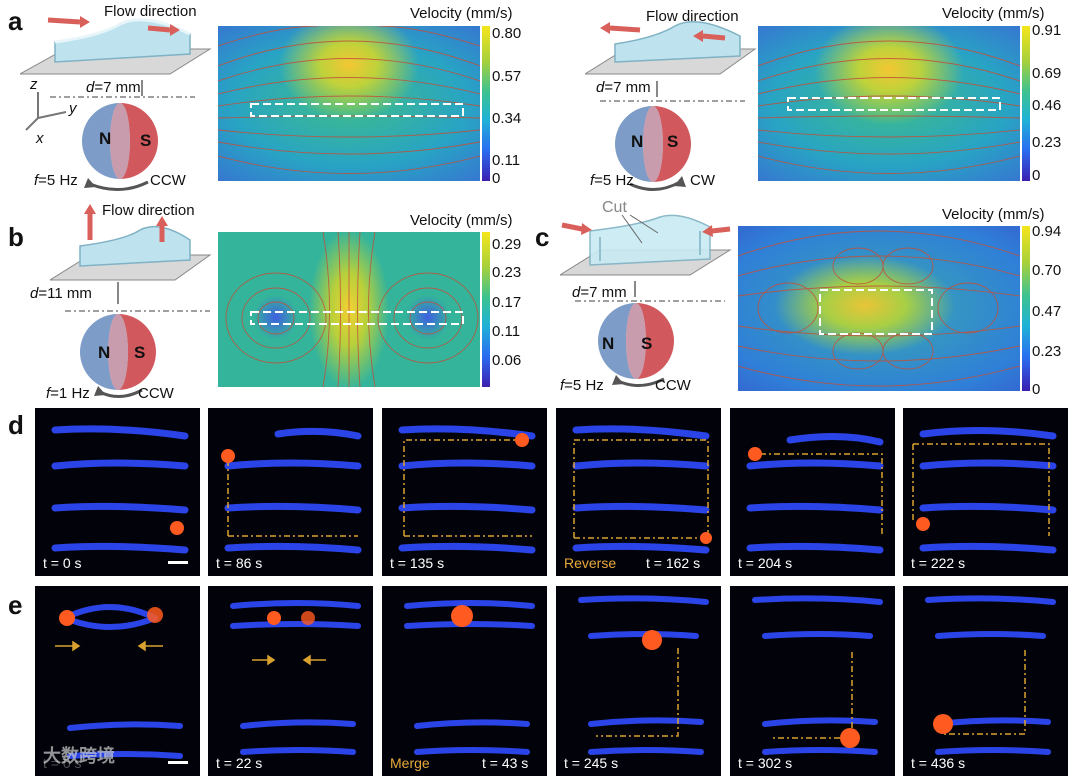 The image size is (1080, 779). Describe the element at coordinates (671, 106) in the screenshot. I see `schematic-a-right` at that location.